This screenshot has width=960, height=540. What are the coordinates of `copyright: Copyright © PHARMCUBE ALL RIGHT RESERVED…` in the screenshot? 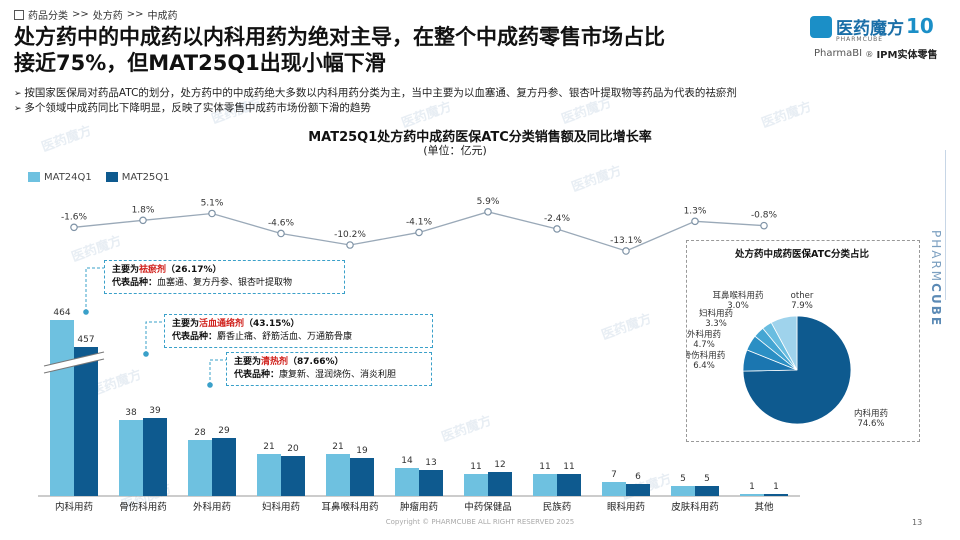 It's located at (480, 522).